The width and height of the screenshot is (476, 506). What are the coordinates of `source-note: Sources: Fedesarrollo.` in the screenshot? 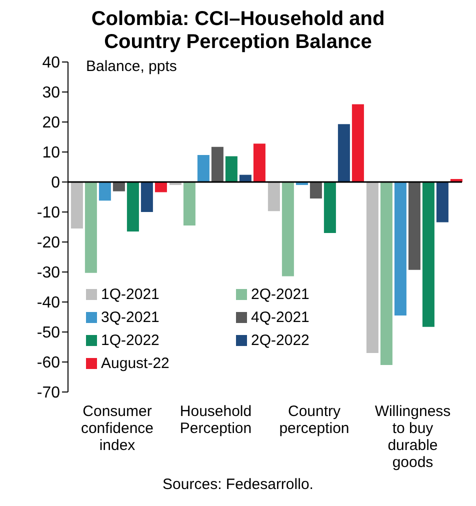 It's located at (238, 484).